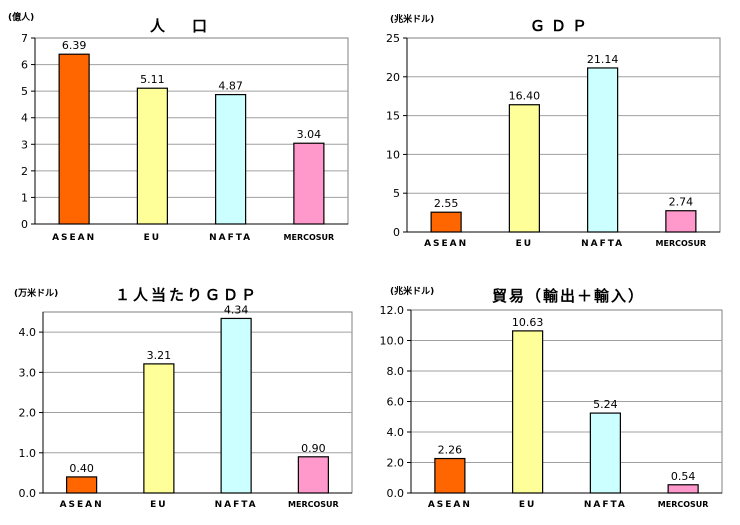 The image size is (740, 525). What do you see at coordinates (81, 468) in the screenshot?
I see `data-label: 0.40` at bounding box center [81, 468].